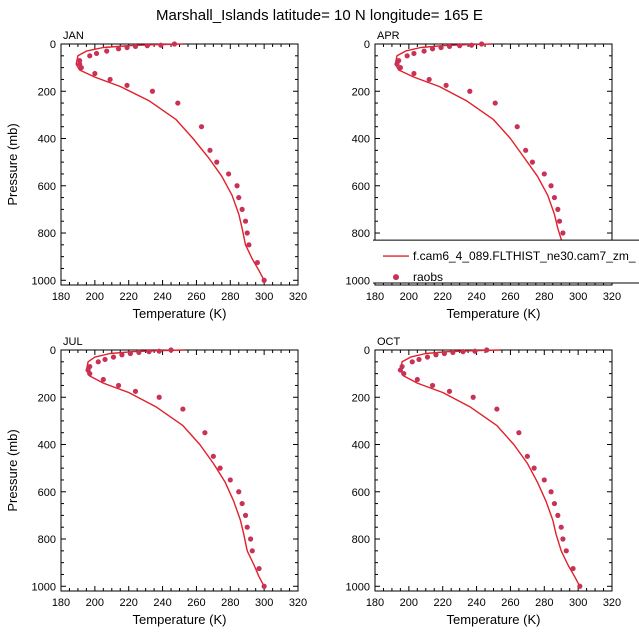  Describe the element at coordinates (47, 92) in the screenshot. I see `jan-ytick-label: 200` at that location.